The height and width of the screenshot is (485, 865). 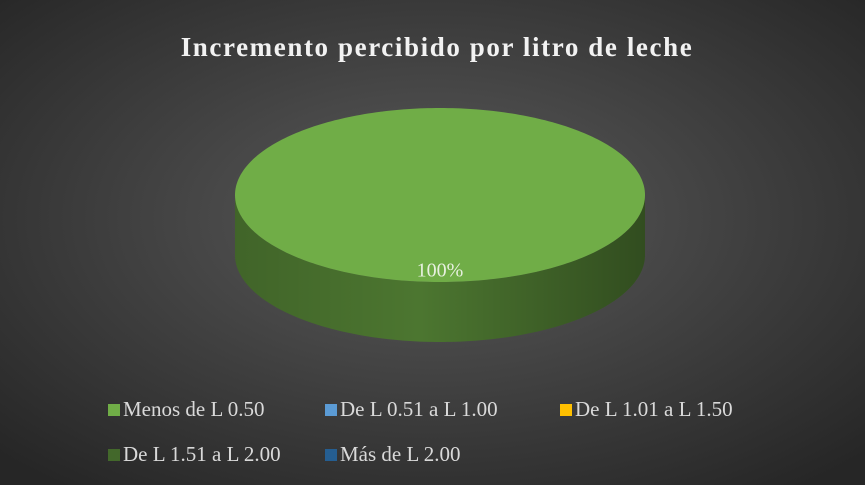 I want to click on legend-label: Más de L 2.00, so click(x=400, y=454).